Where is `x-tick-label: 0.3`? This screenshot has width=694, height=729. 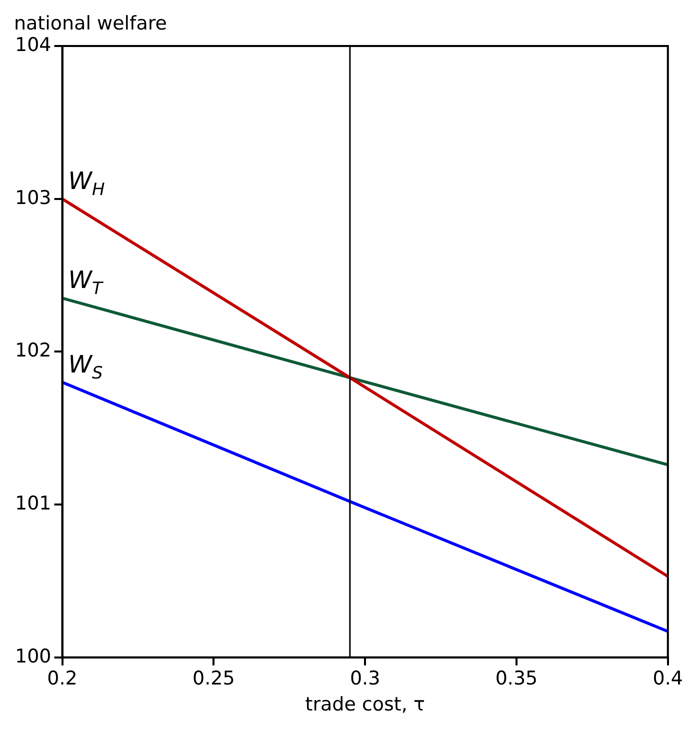
x-tick-label: 0.3 is located at coordinates (365, 679).